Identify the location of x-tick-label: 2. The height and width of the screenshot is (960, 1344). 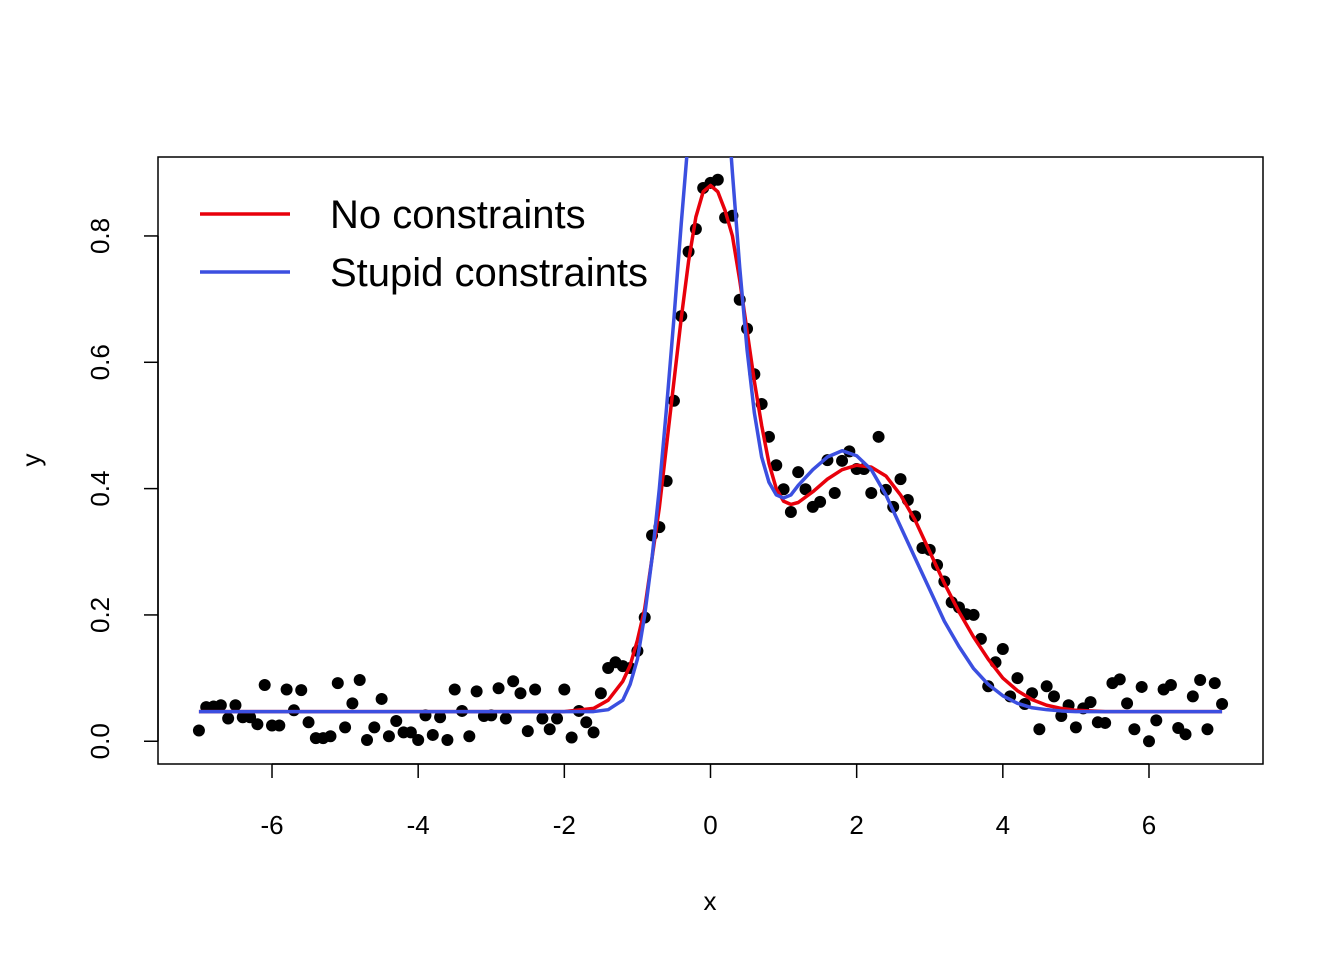
(856, 825).